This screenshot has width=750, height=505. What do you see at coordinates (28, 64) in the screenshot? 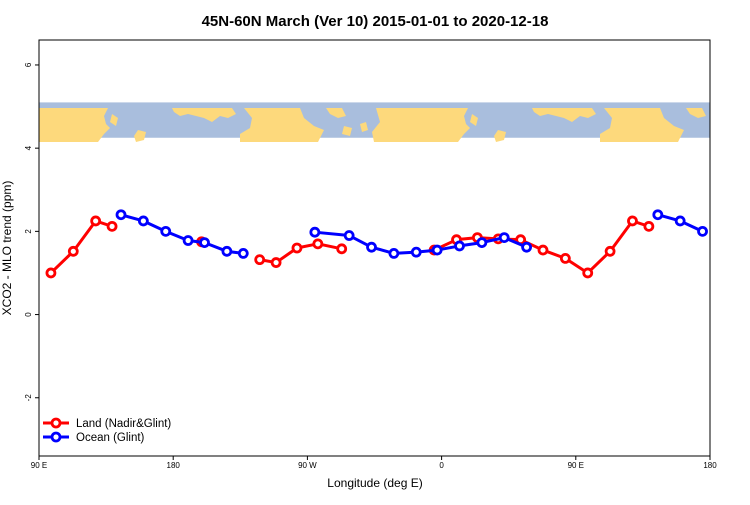
I see `y-tick-label: 6` at bounding box center [28, 64].